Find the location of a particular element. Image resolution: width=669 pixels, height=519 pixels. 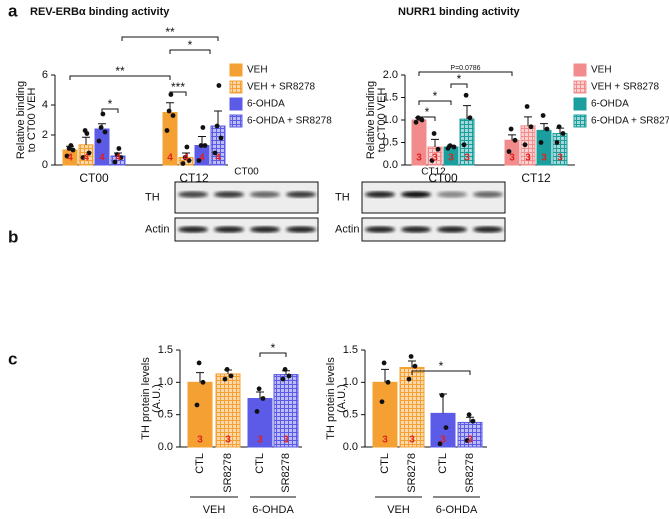

legend-label: 6-OHDA + SR8278 is located at coordinates (630, 121).